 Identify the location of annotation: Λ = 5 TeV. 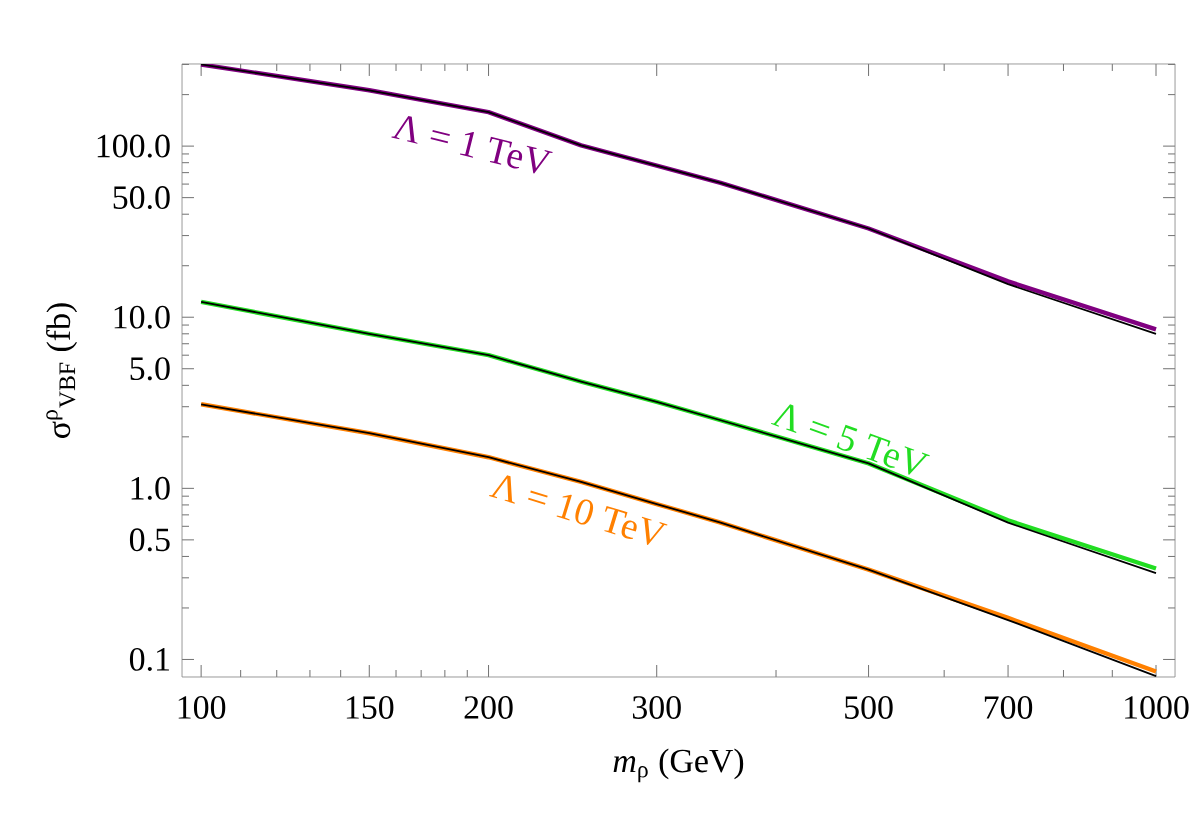
(850, 439).